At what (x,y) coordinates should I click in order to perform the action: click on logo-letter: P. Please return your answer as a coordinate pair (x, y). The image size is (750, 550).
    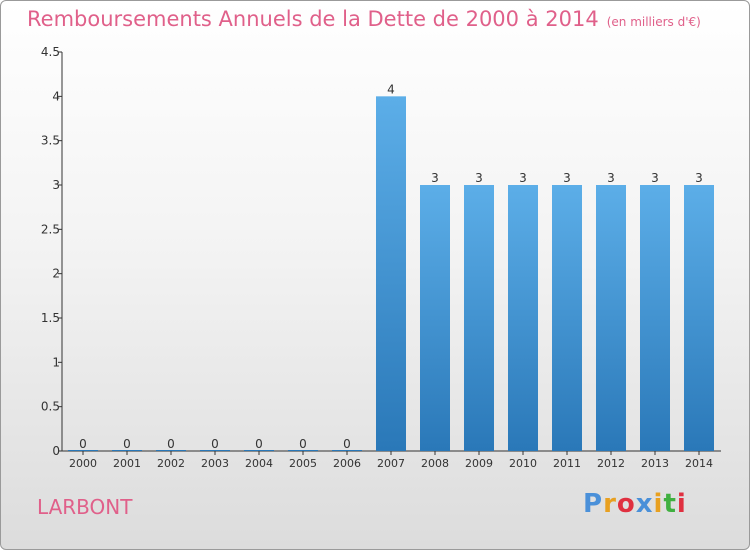
    Looking at the image, I should click on (593, 504).